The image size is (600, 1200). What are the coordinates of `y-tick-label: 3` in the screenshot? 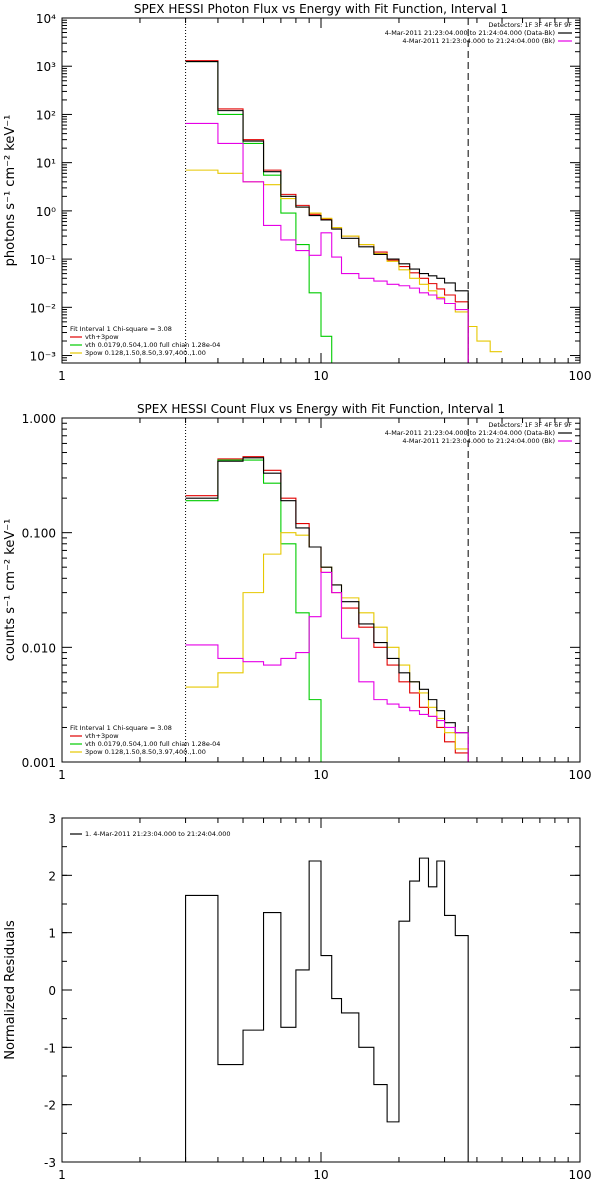 It's located at (52, 819).